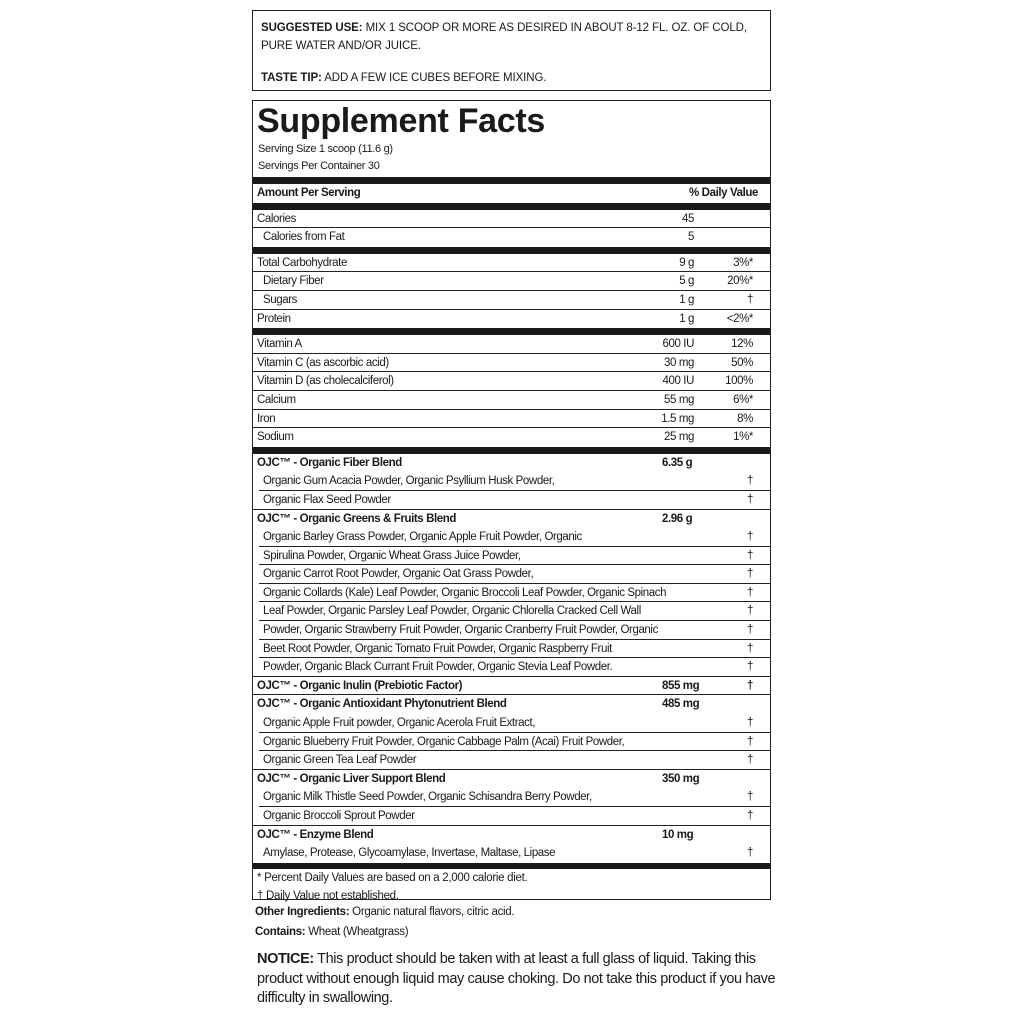  I want to click on contains-text: Wheat (Wheatgrass), so click(357, 932).